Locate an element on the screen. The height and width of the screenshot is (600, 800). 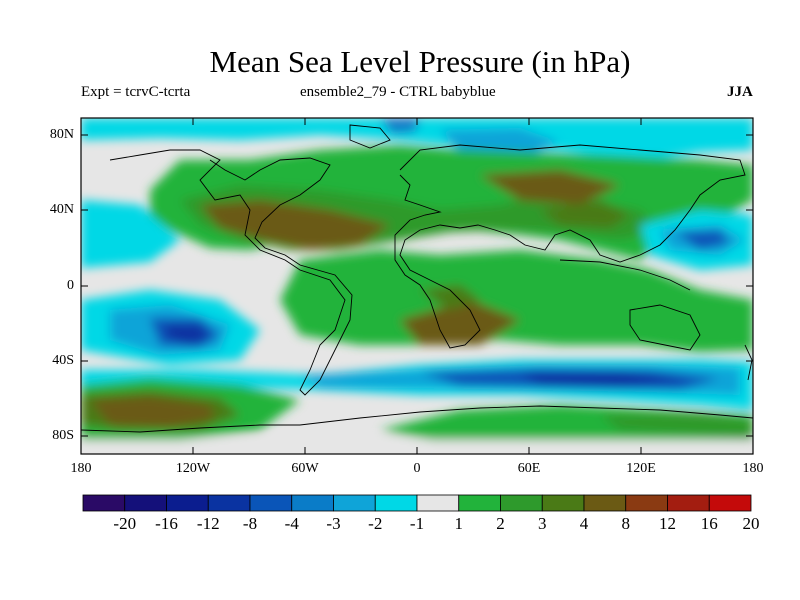
colorbar-label-6: -2 is located at coordinates (375, 523).